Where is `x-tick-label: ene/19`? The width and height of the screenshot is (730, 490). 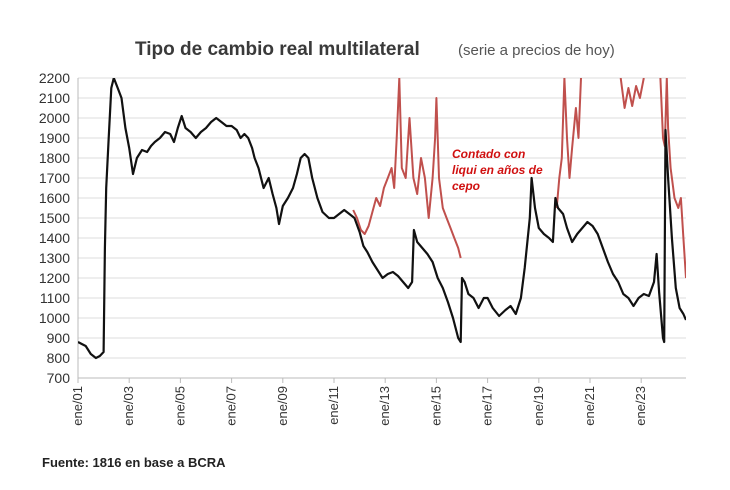 x-tick-label: ene/19 is located at coordinates (538, 406).